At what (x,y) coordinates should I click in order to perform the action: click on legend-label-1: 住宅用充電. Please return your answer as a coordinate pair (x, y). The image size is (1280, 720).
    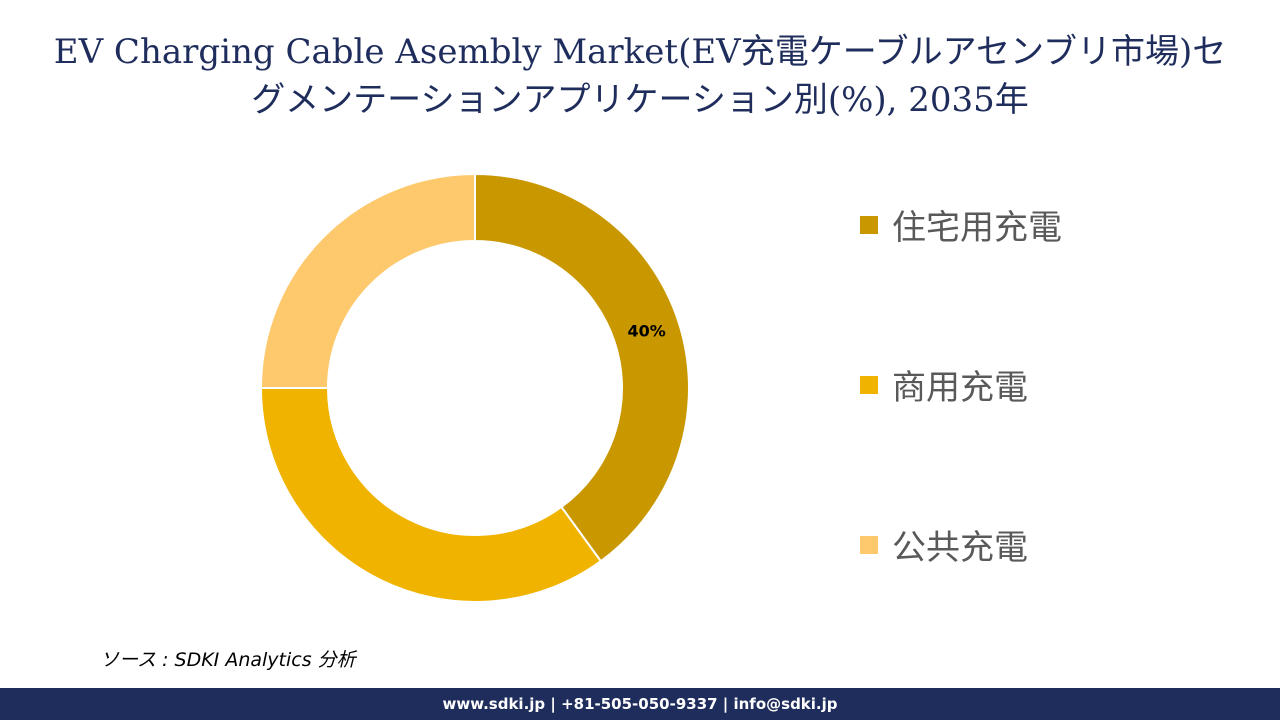
    Looking at the image, I should click on (977, 228).